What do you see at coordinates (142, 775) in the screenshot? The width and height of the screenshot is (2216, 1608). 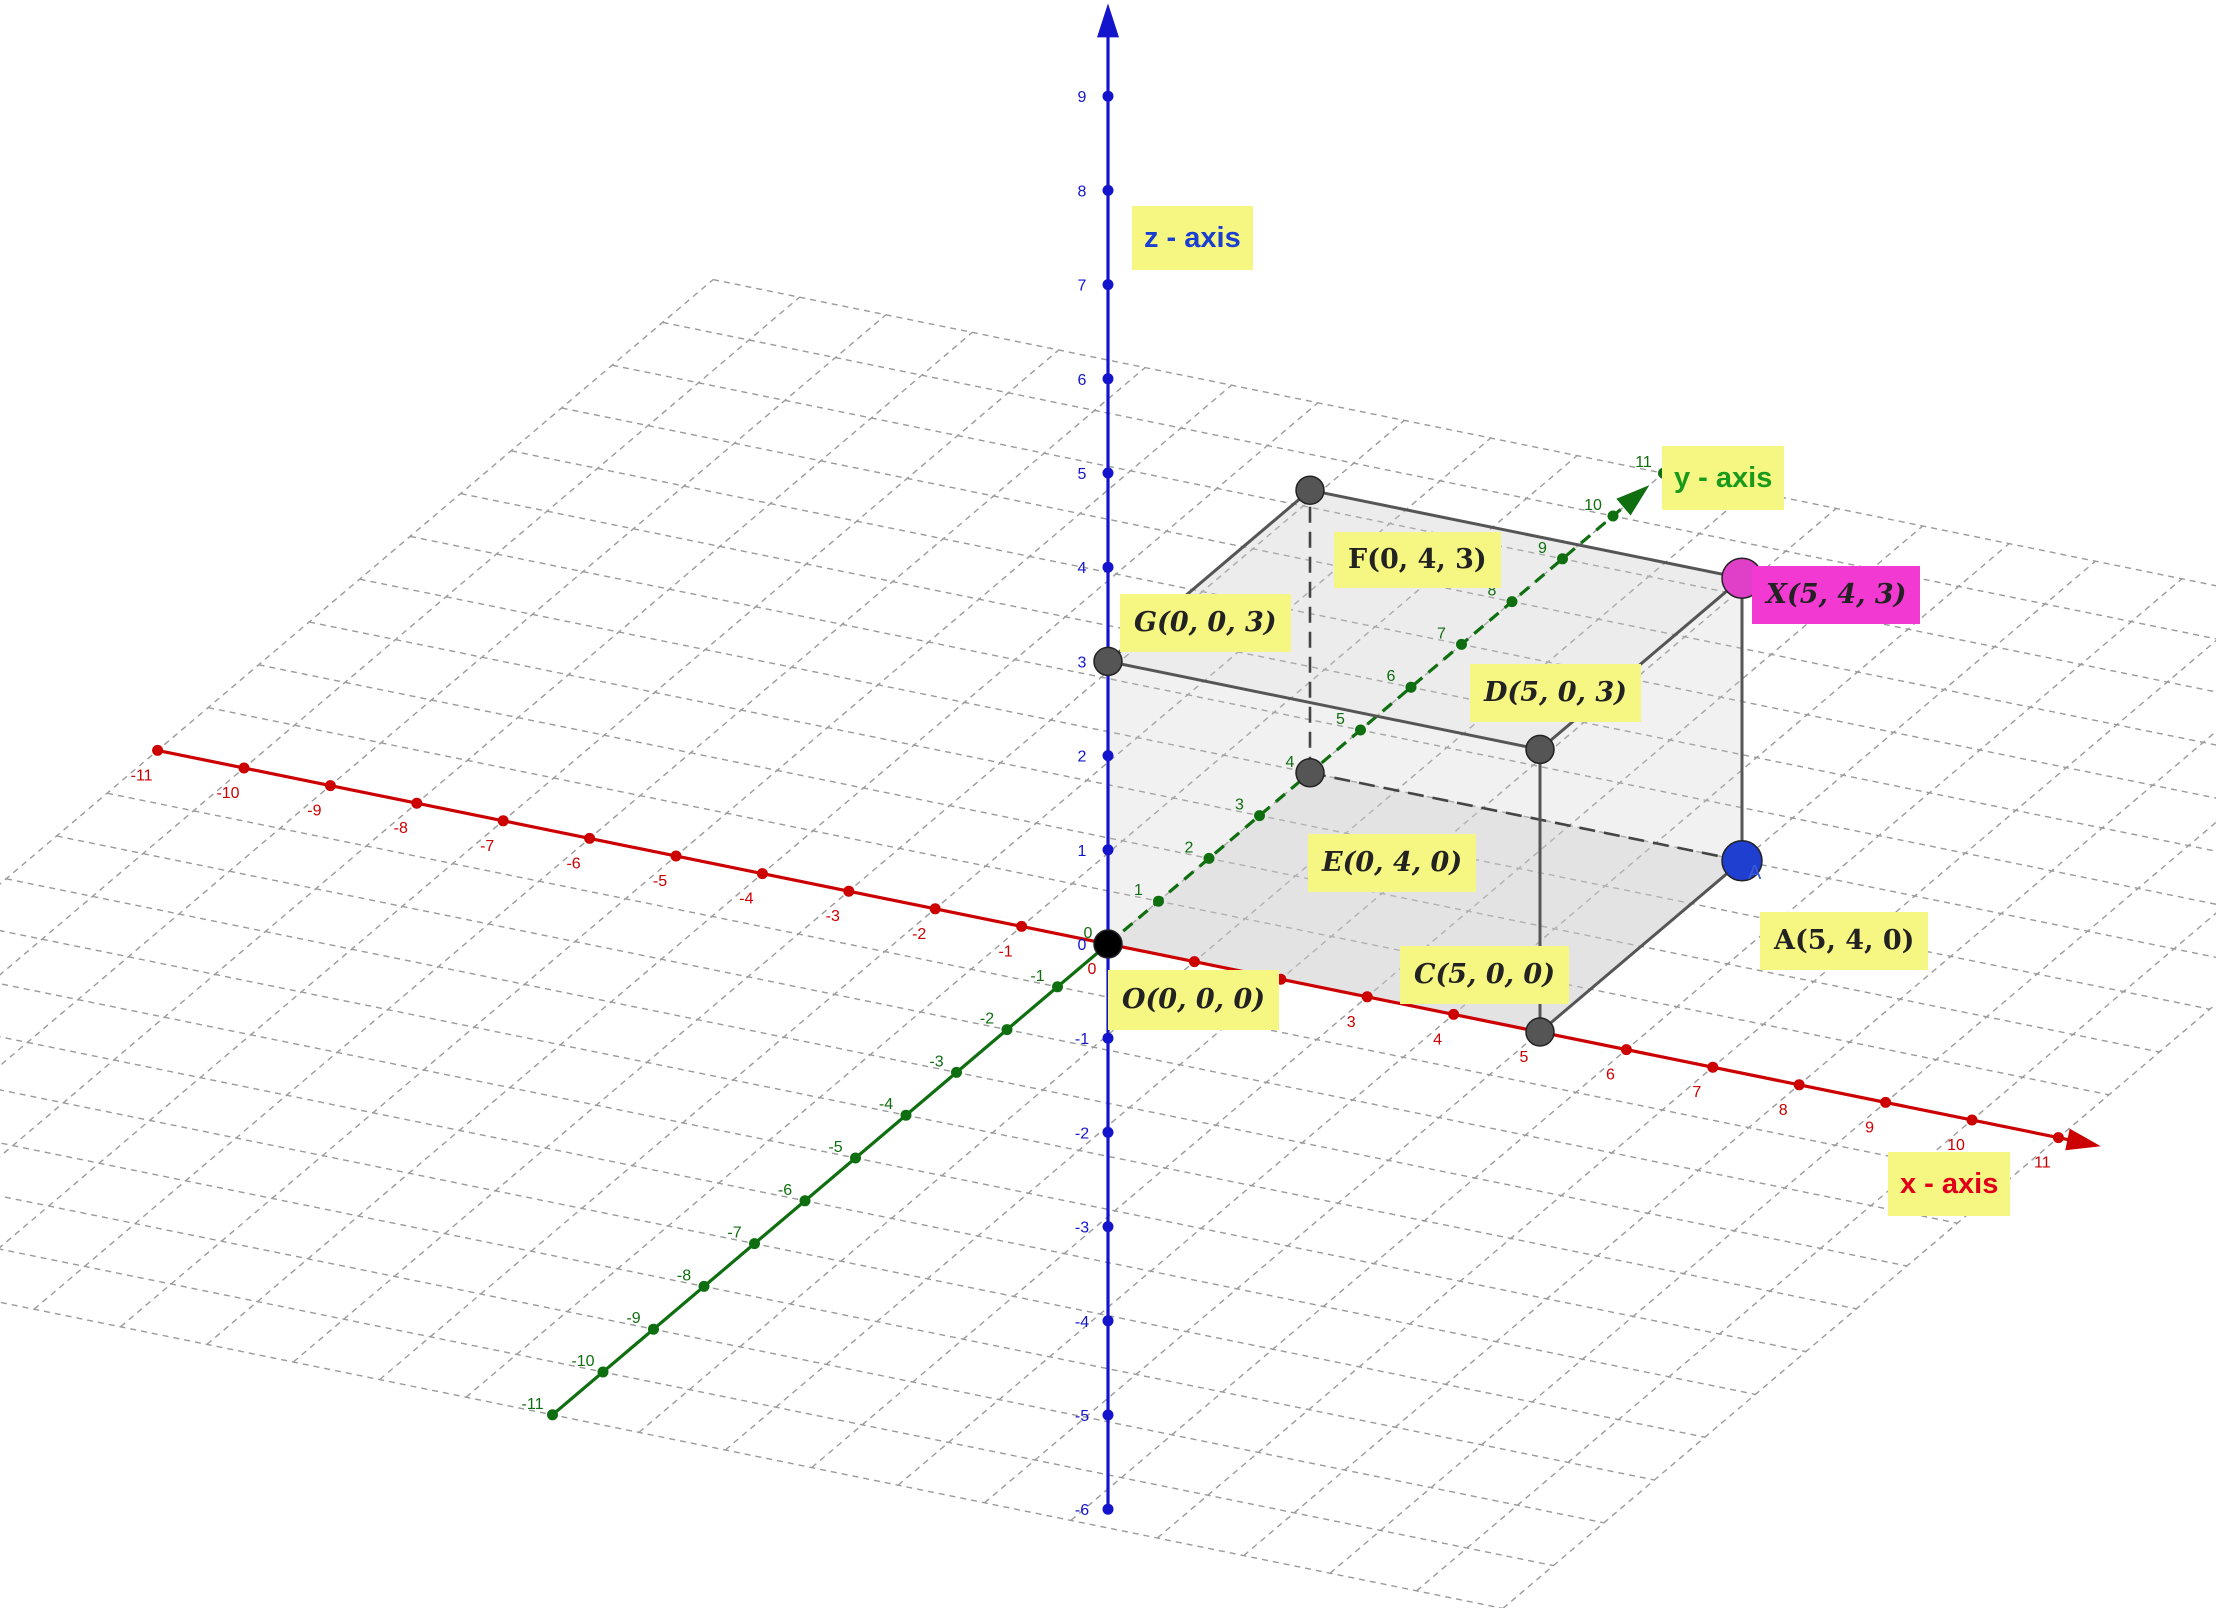 I see `x-tick-label: -11` at bounding box center [142, 775].